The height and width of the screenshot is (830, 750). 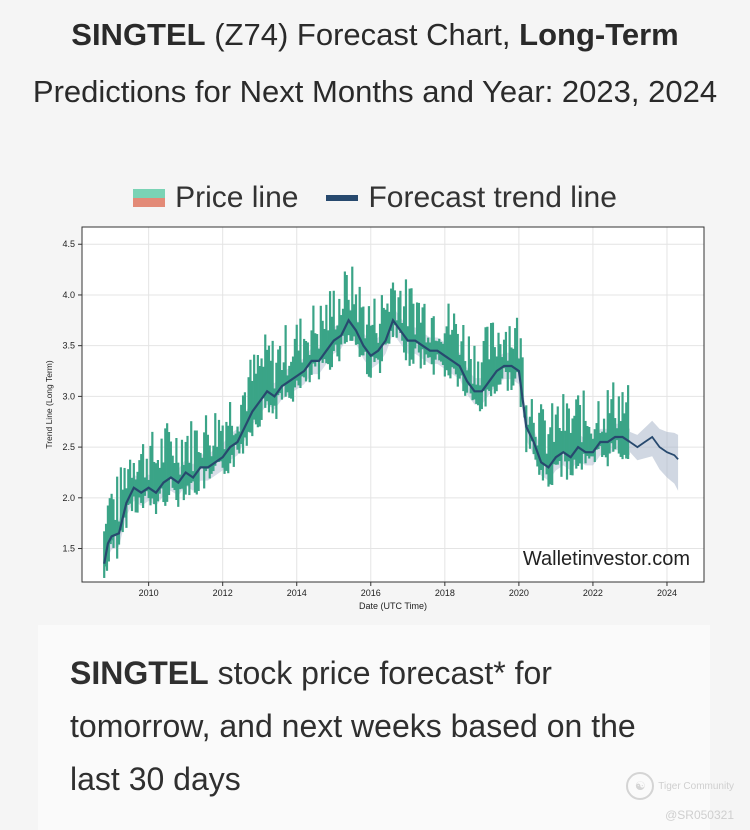 What do you see at coordinates (68, 346) in the screenshot?
I see `y-tick-label: 3.5` at bounding box center [68, 346].